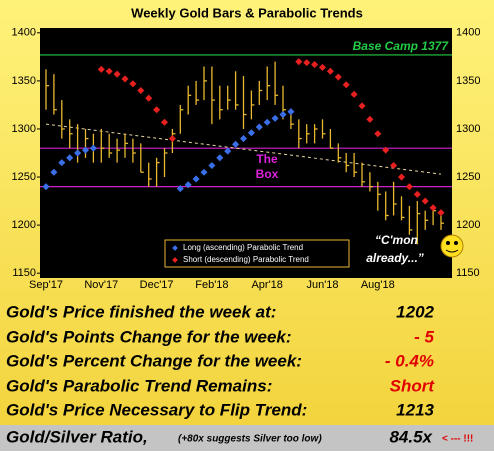 The height and width of the screenshot is (456, 494). What do you see at coordinates (24, 33) in the screenshot?
I see `y-tick-label: 1400` at bounding box center [24, 33].